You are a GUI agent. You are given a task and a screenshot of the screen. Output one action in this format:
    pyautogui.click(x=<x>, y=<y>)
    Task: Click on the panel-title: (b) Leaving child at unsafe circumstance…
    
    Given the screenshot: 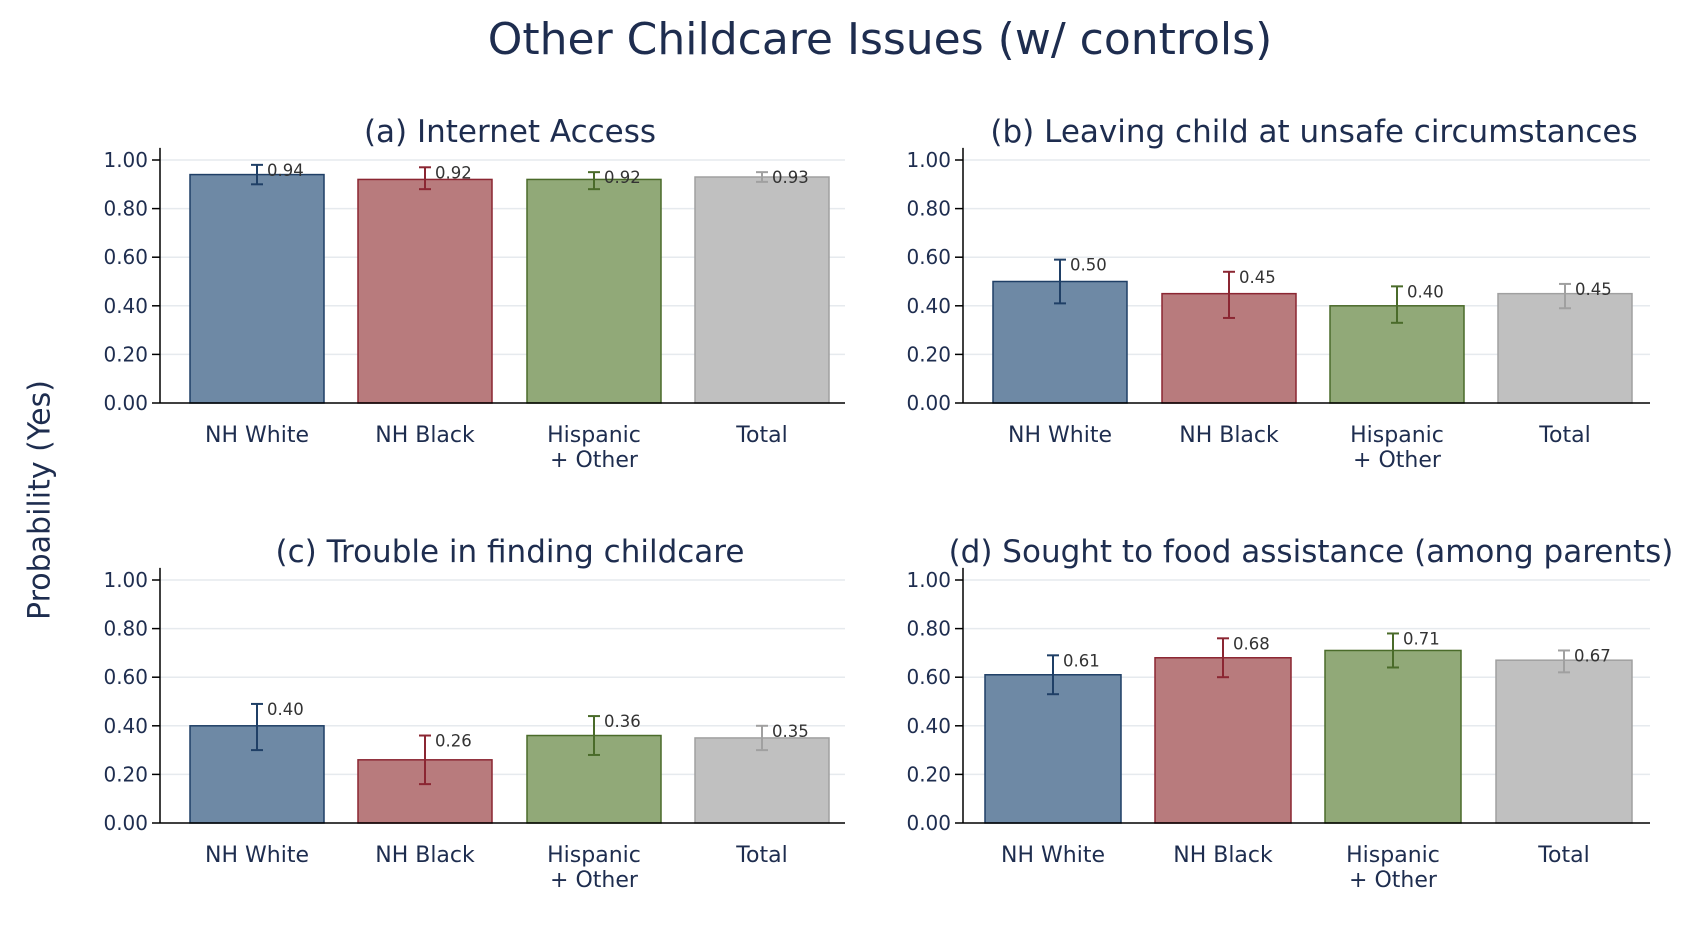 What is the action you would take?
    pyautogui.click(x=1313, y=132)
    